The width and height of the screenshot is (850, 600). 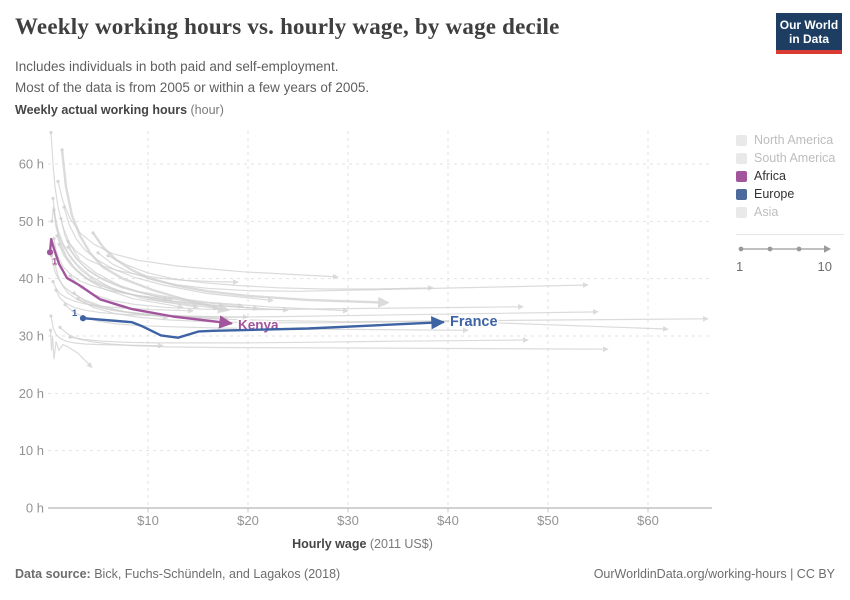 What do you see at coordinates (648, 520) in the screenshot?
I see `x-tick-label: $60` at bounding box center [648, 520].